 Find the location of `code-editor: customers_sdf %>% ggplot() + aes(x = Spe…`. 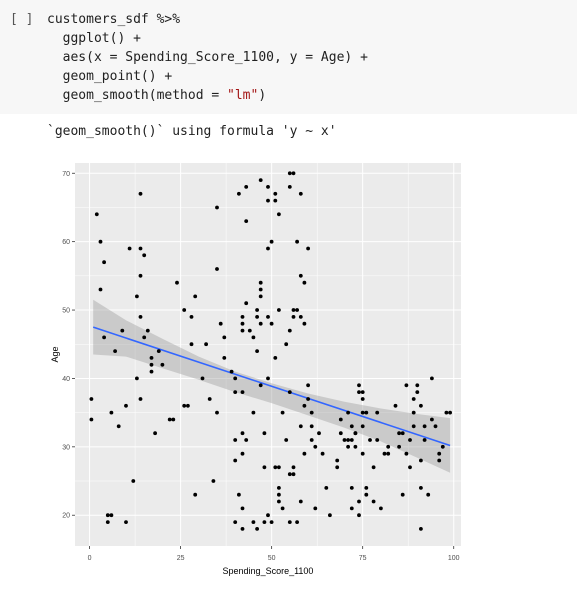

code-editor: customers_sdf %>% ggplot() + aes(x = Spe… is located at coordinates (207, 57).